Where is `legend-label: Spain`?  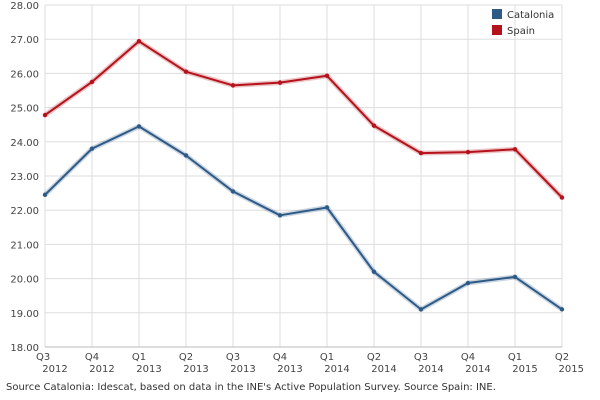
legend-label: Spain is located at coordinates (521, 31).